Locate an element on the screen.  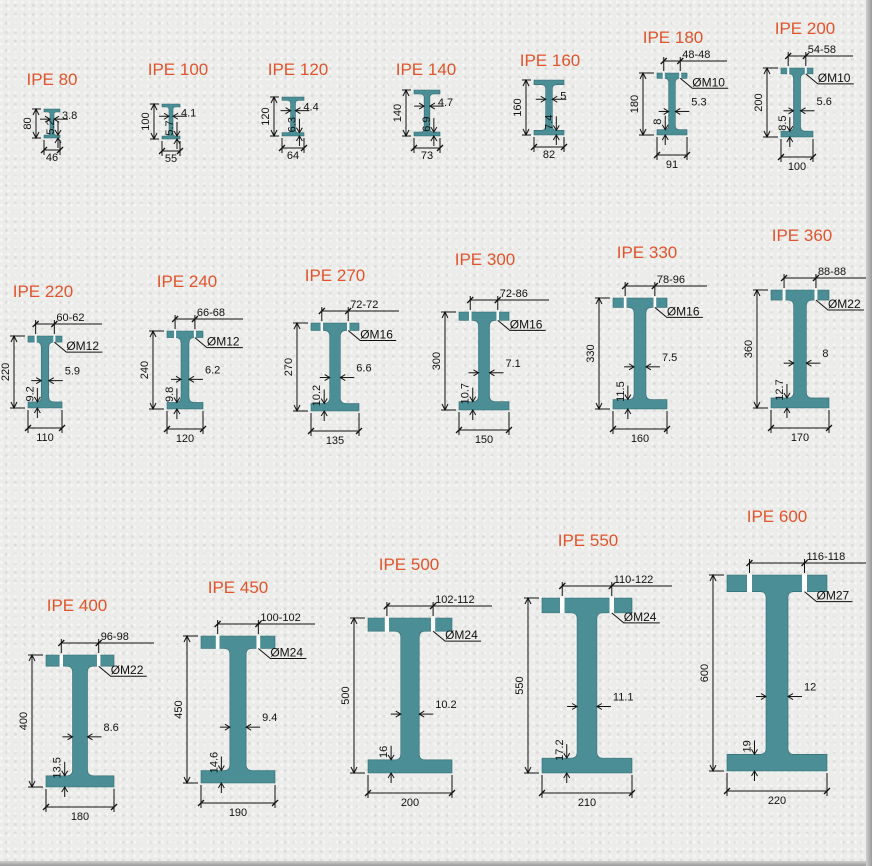
profile-ipe-550: IPE 550 550 210 11.1 17.2 110-122 ØM24 is located at coordinates (593, 670).